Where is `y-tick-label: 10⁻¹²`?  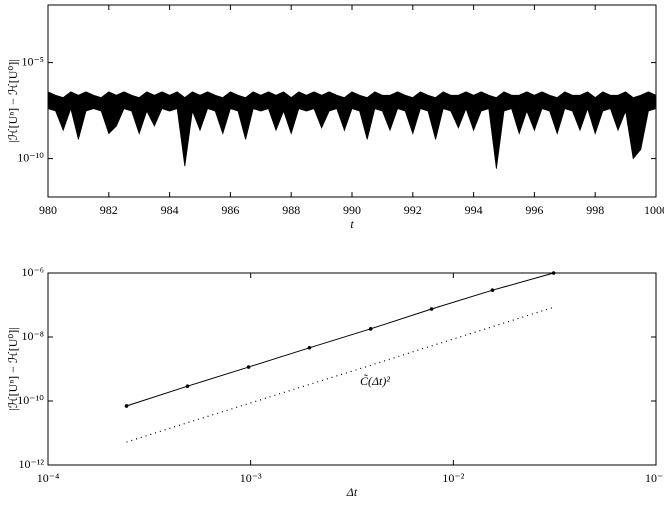 y-tick-label: 10⁻¹² is located at coordinates (31, 464).